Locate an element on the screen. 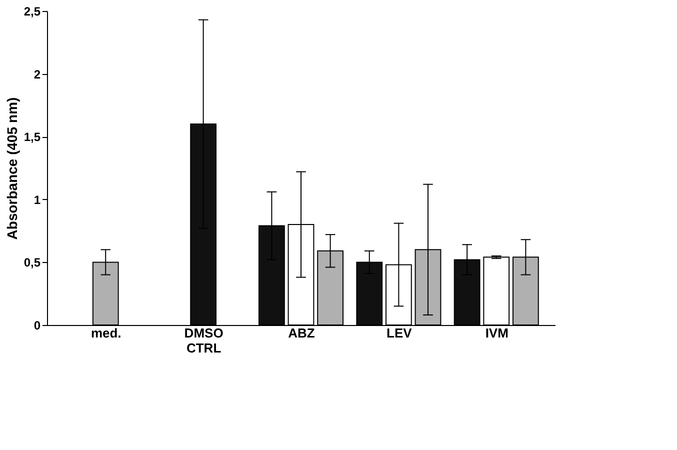 Image resolution: width=677 pixels, height=450 pixels. x-tick-label: ABZ is located at coordinates (301, 333).